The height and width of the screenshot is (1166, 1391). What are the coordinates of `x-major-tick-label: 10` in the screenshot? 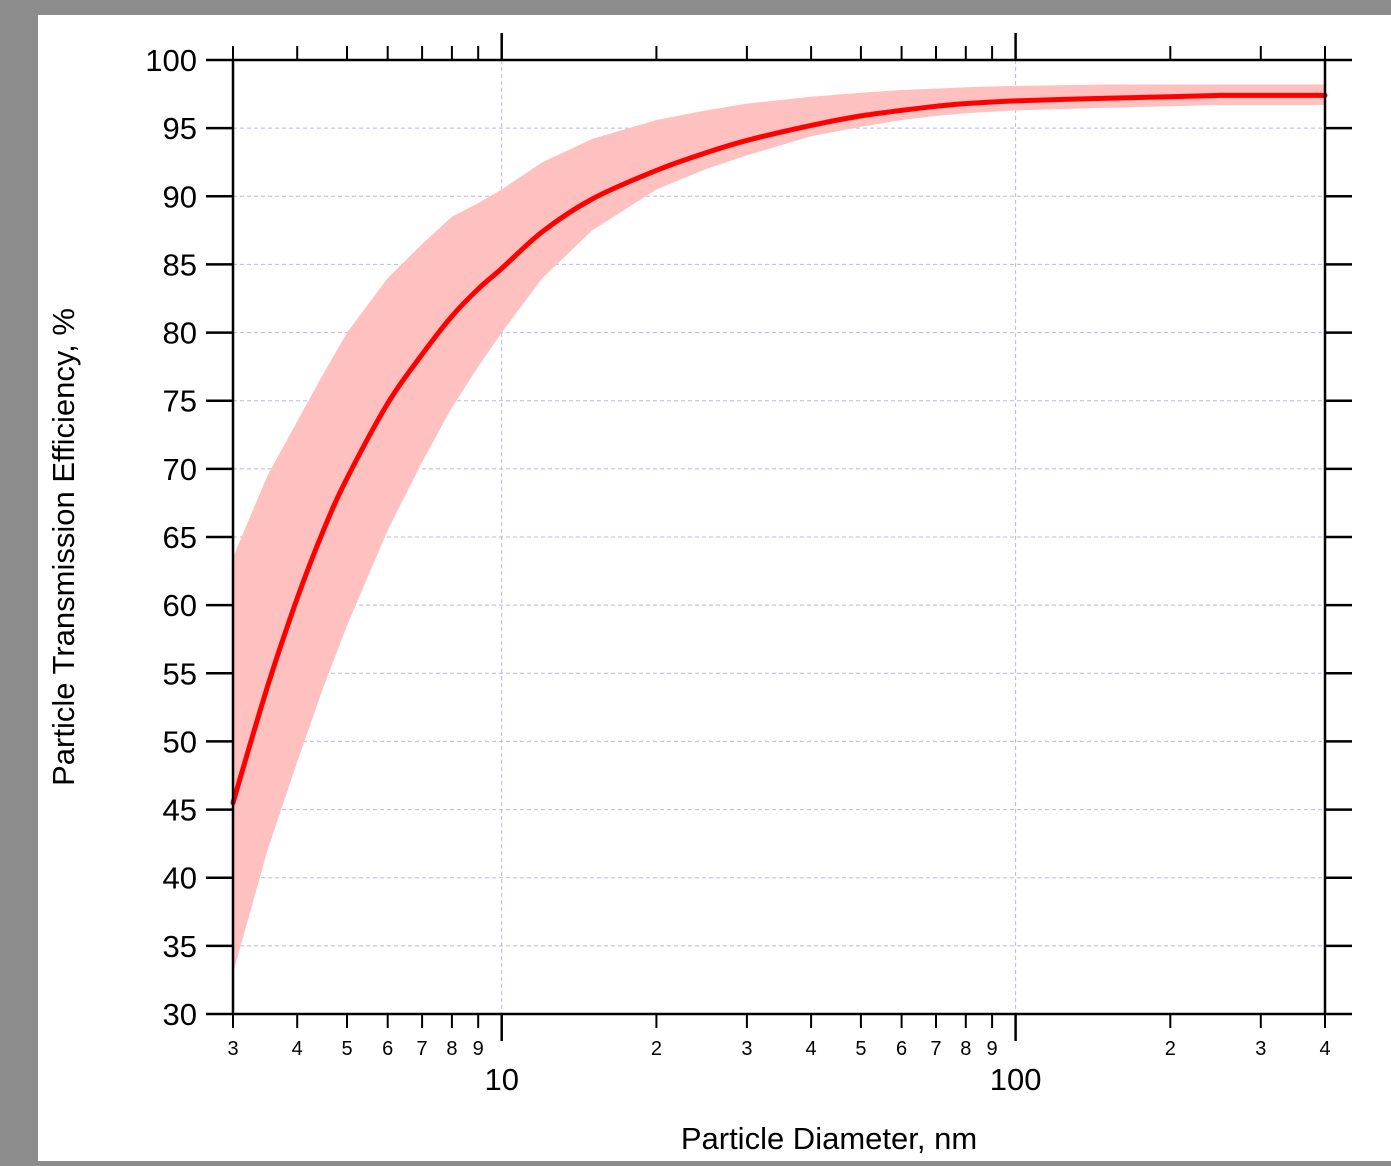 It's located at (501, 1079).